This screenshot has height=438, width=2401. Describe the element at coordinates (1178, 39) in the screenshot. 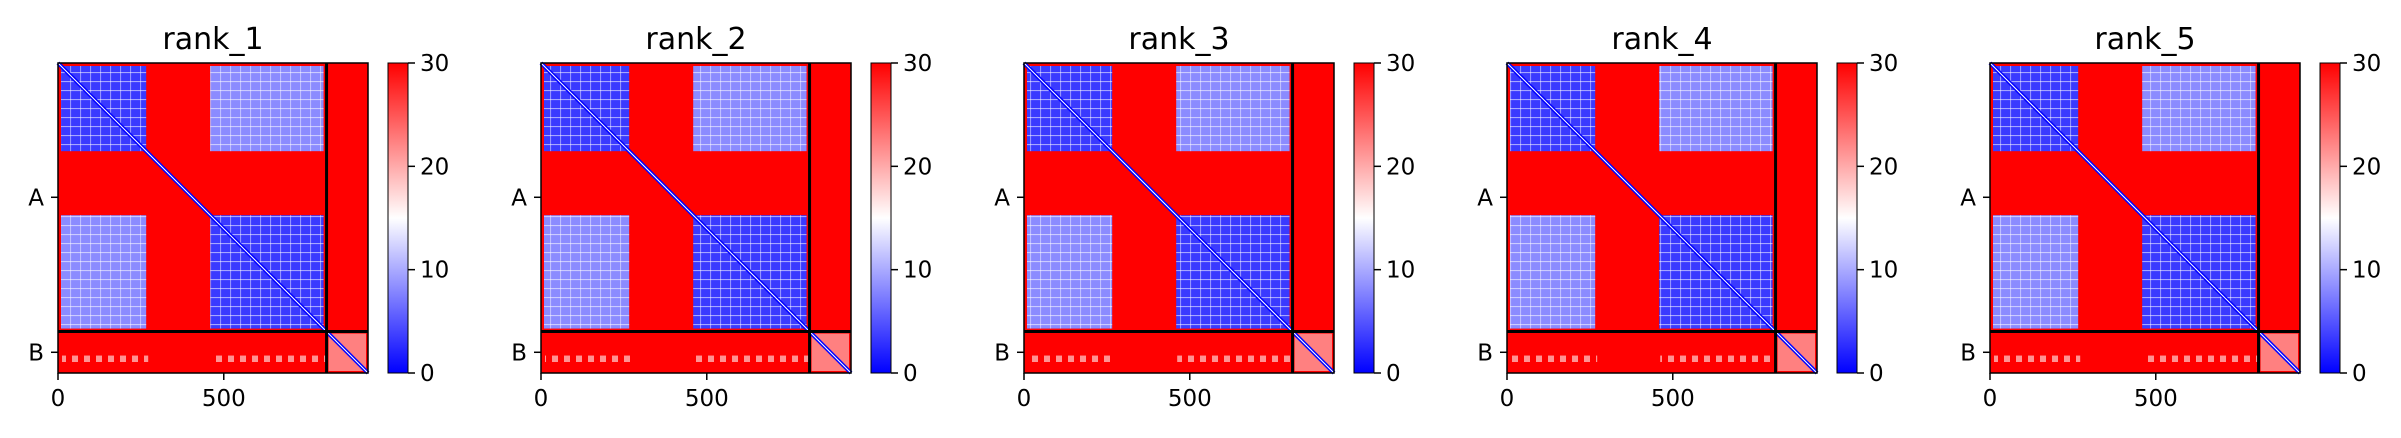

I see `panel-title: rank_3` at that location.